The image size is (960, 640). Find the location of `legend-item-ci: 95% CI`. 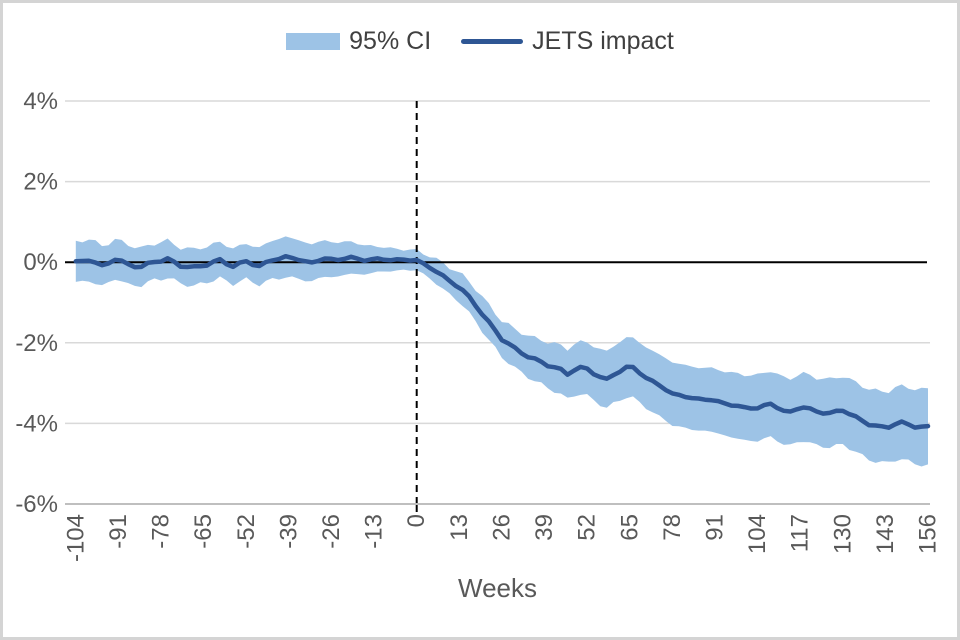

legend-item-ci: 95% CI is located at coordinates (358, 41).